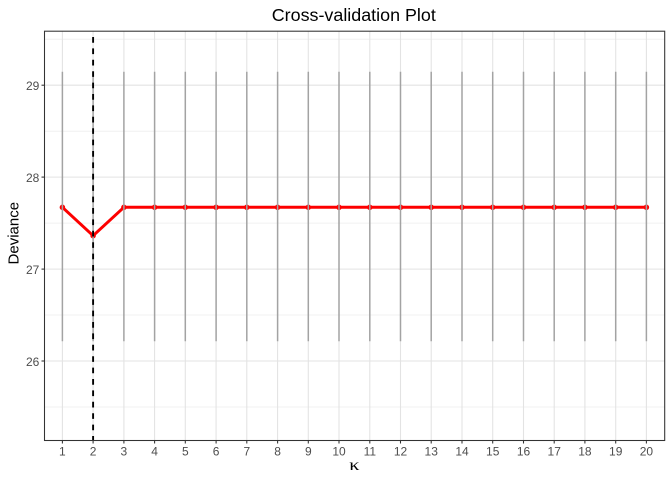 This screenshot has height=480, width=672. I want to click on svg-text: 18, so click(585, 452).